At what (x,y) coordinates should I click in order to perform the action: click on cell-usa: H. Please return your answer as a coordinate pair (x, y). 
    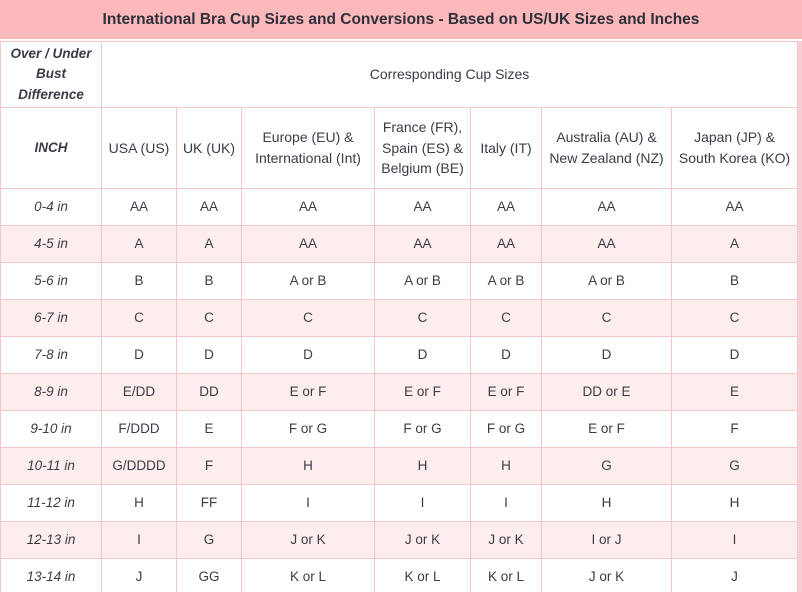
    Looking at the image, I should click on (139, 502).